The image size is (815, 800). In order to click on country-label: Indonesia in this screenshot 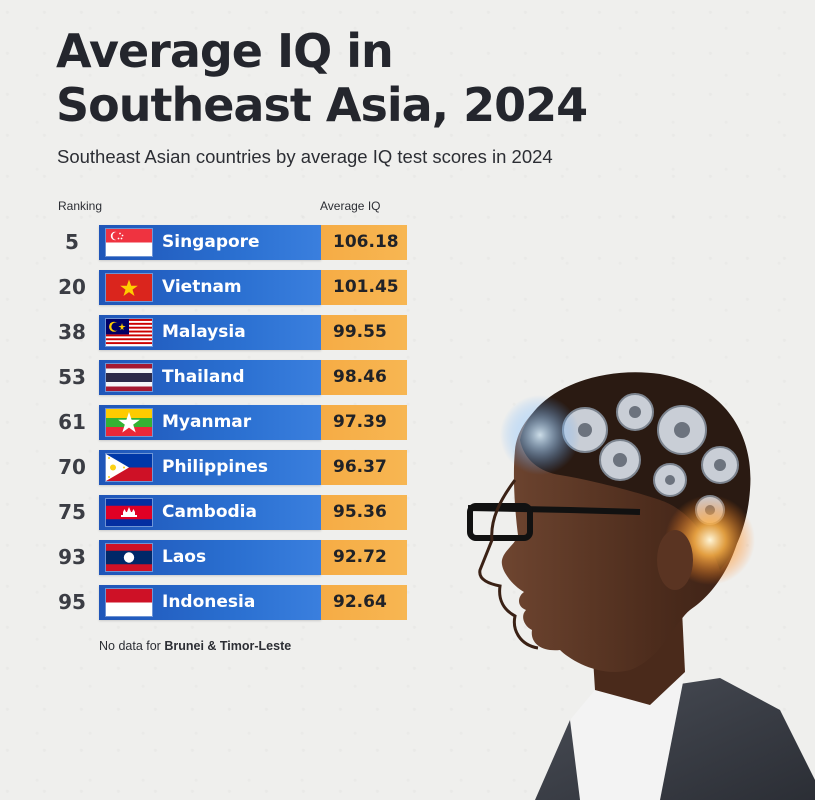, I will do `click(209, 602)`.